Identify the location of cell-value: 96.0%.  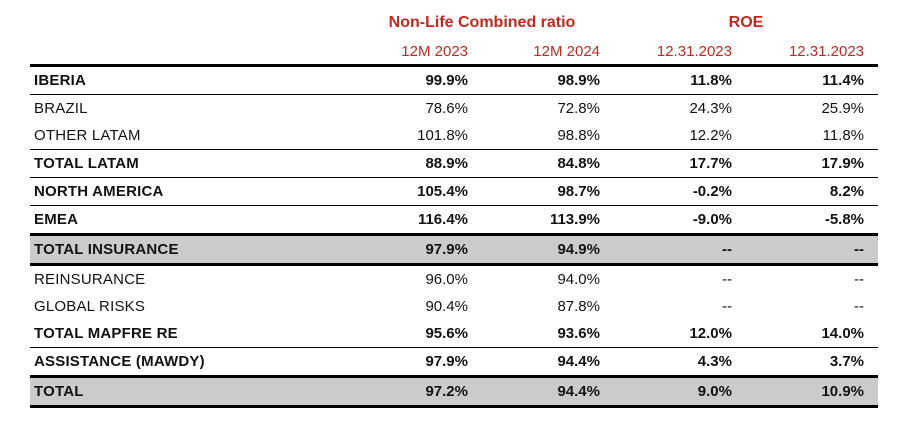
(446, 279).